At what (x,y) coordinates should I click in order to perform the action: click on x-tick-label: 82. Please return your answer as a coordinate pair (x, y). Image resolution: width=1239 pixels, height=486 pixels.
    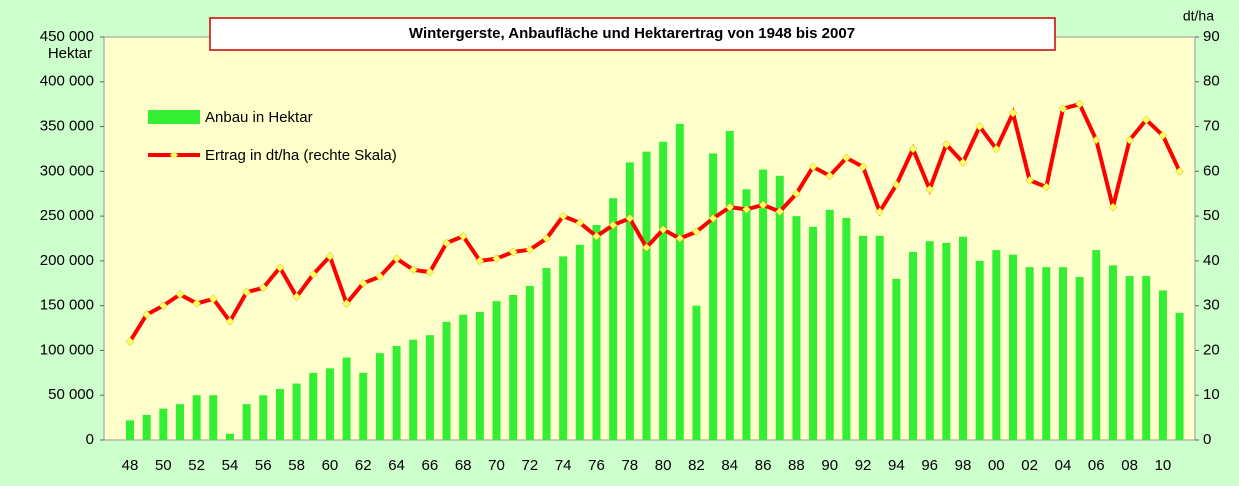
    Looking at the image, I should click on (696, 465).